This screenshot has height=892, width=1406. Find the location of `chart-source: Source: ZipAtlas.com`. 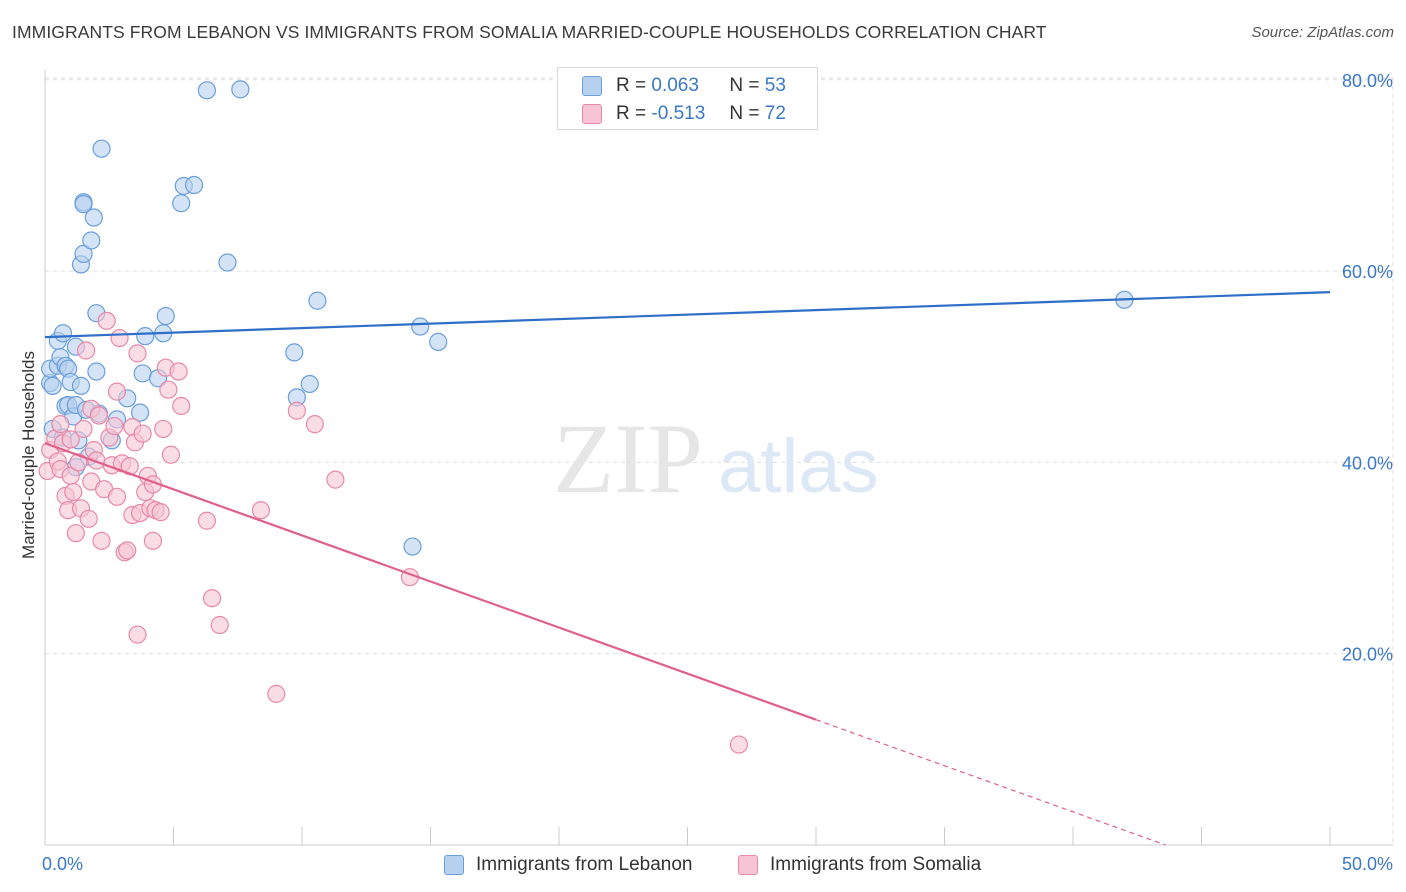

chart-source: Source: ZipAtlas.com is located at coordinates (1322, 32).